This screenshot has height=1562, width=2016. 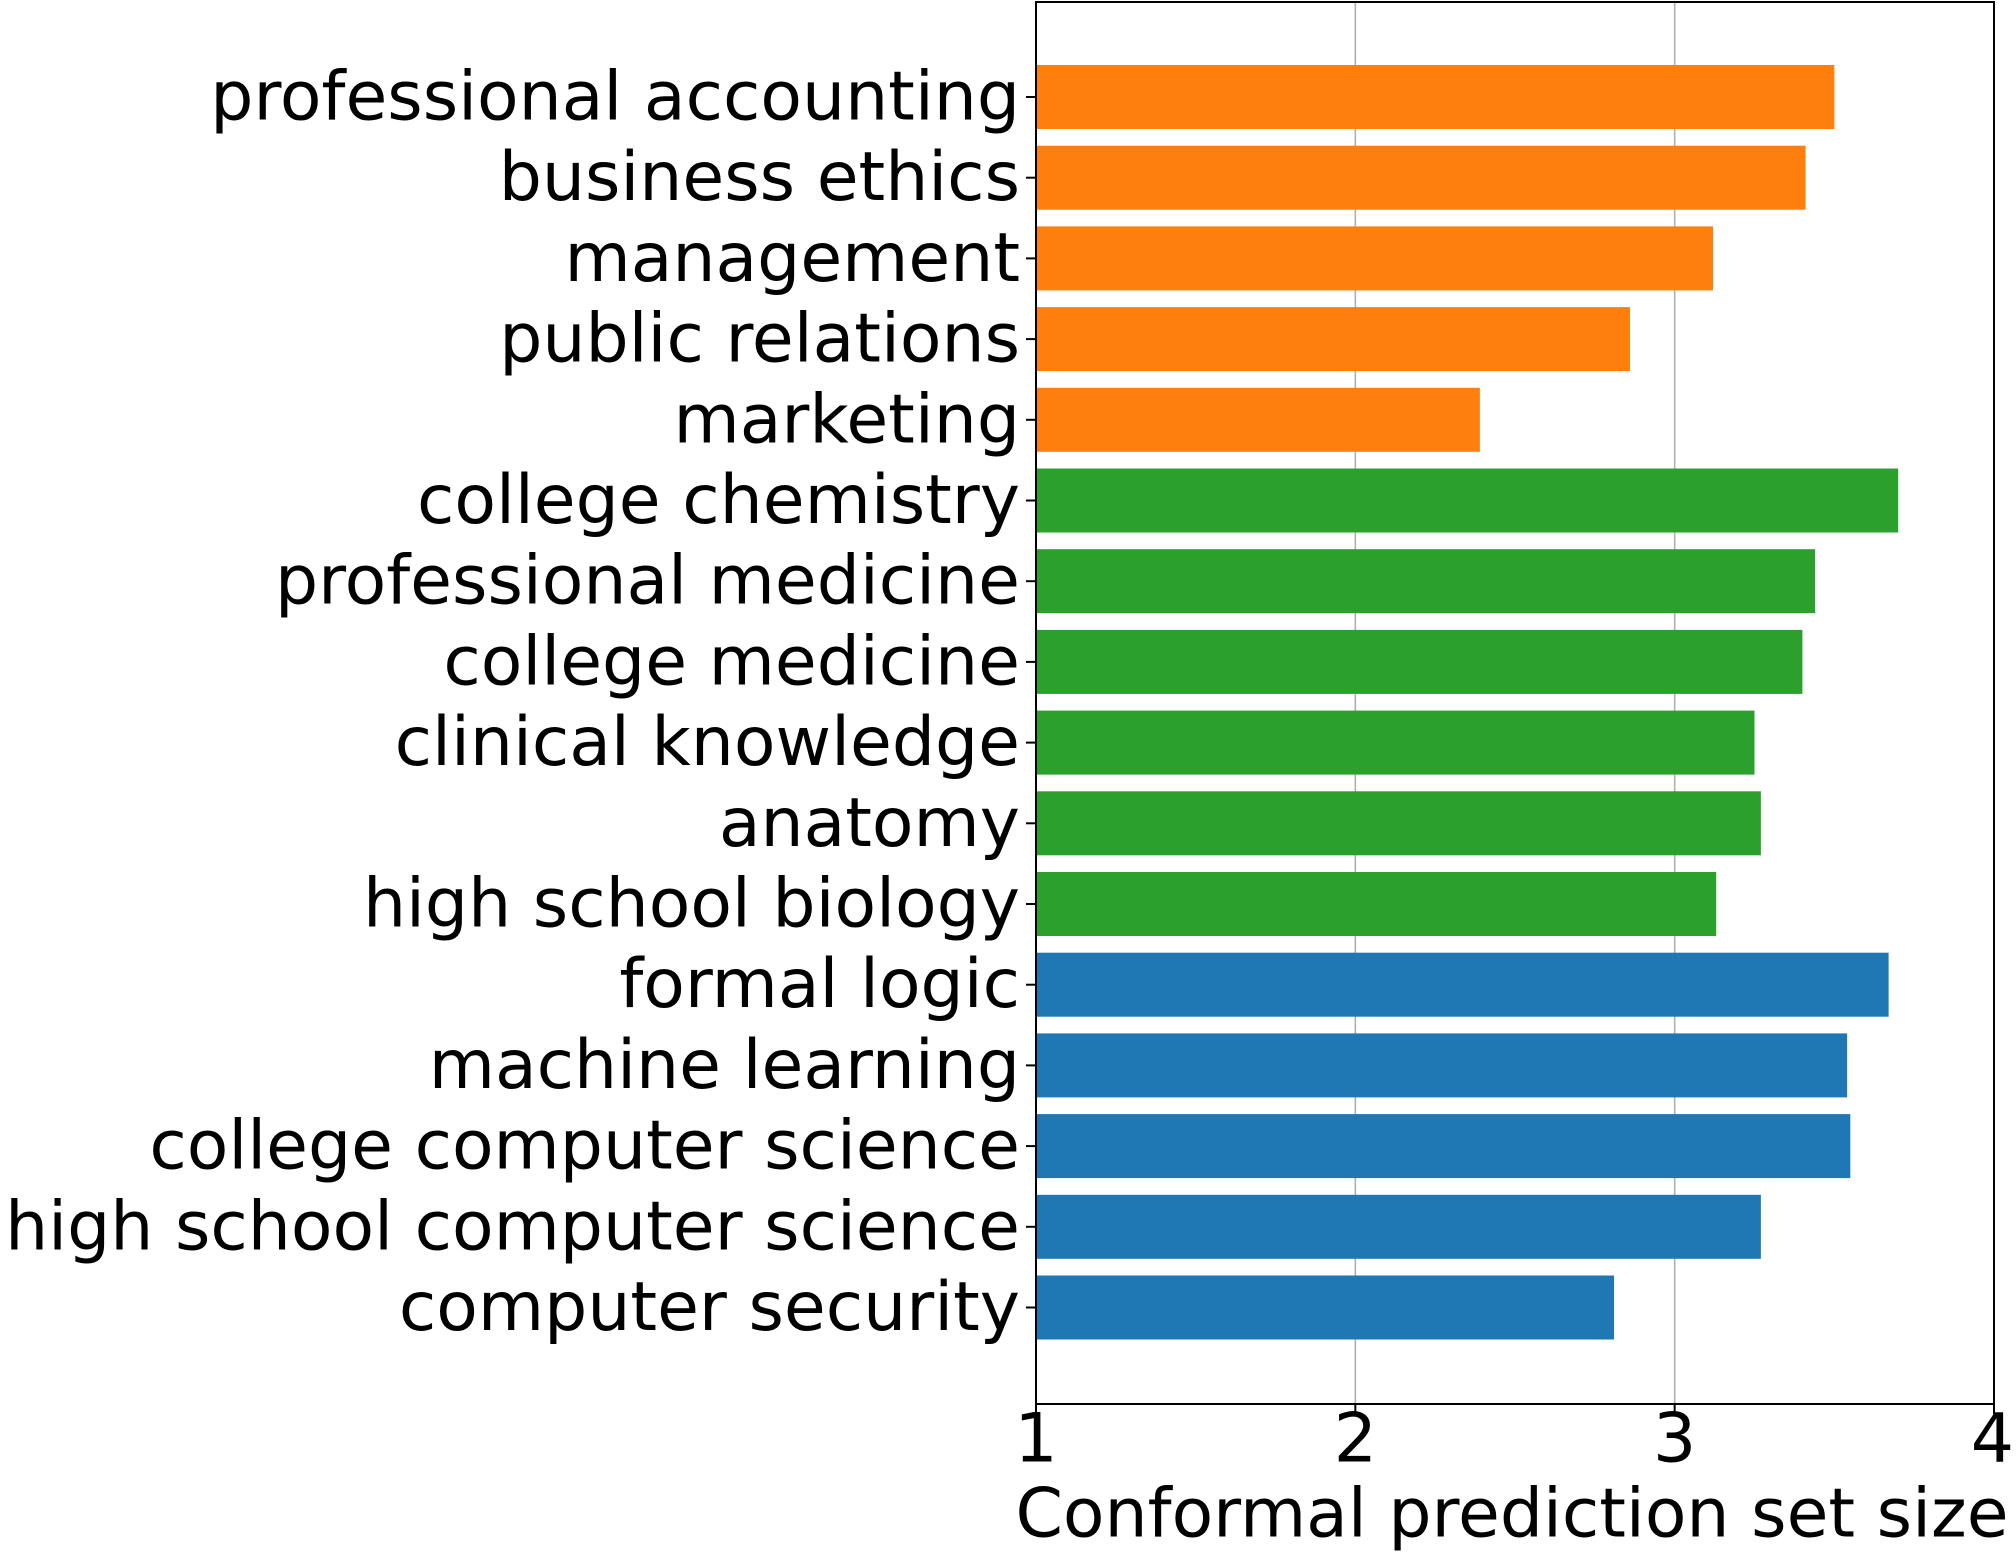 What do you see at coordinates (1258, 419) in the screenshot?
I see `bar-marketing` at bounding box center [1258, 419].